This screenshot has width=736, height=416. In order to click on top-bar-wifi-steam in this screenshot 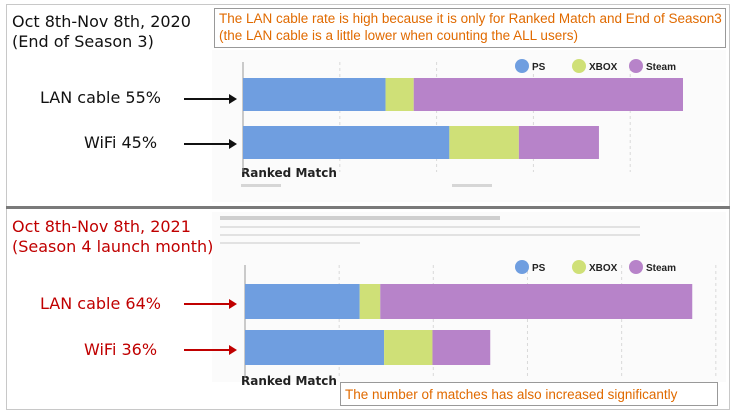, I will do `click(558, 142)`.